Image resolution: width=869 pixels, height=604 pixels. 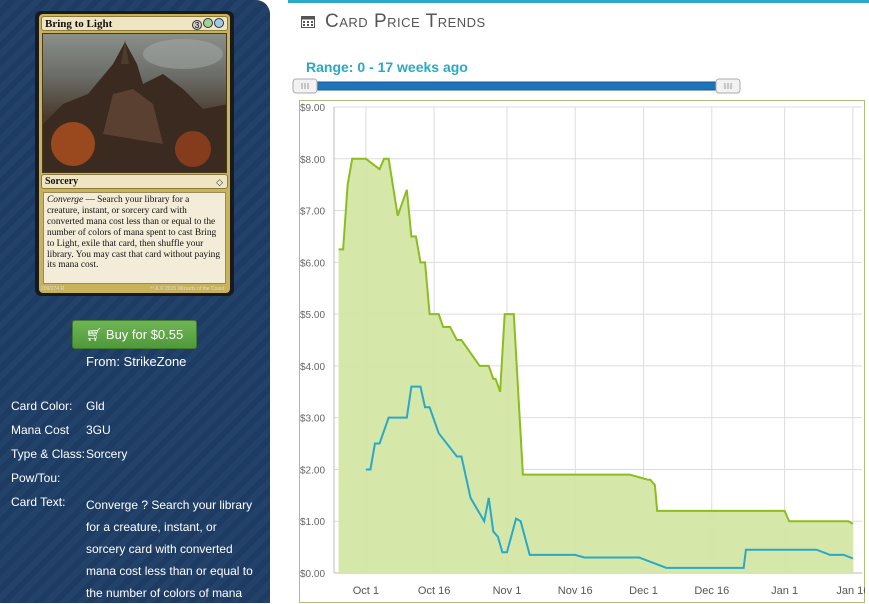 I want to click on card-name: Bring to Light, so click(x=79, y=24).